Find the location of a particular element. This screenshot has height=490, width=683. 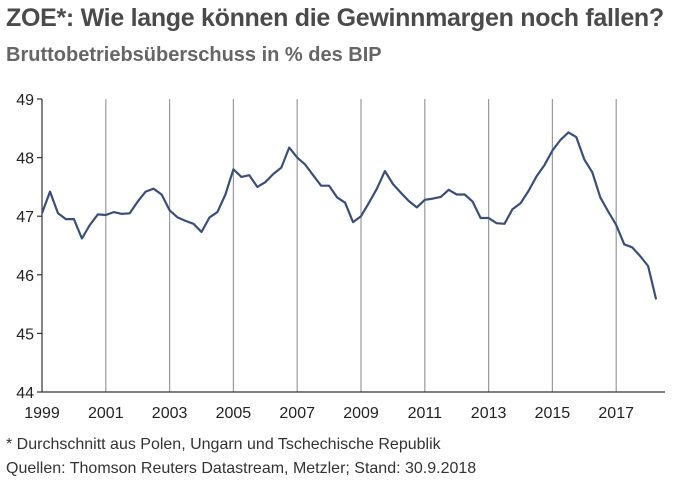

x-tick-label: 1999 is located at coordinates (42, 413).